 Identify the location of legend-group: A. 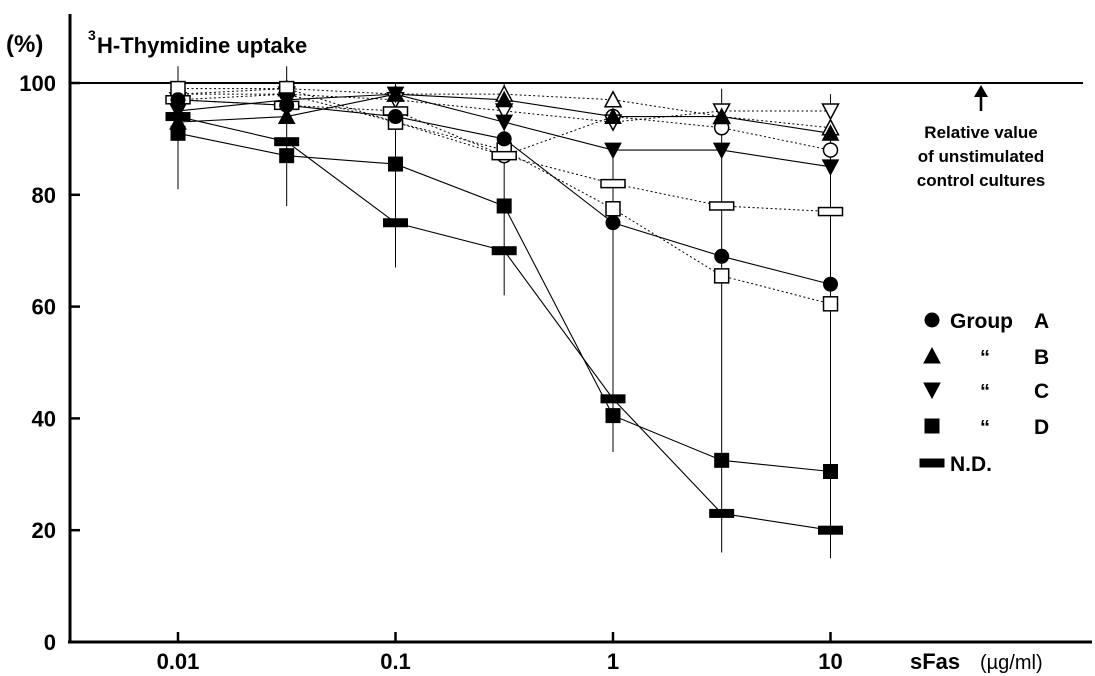
(1041, 321).